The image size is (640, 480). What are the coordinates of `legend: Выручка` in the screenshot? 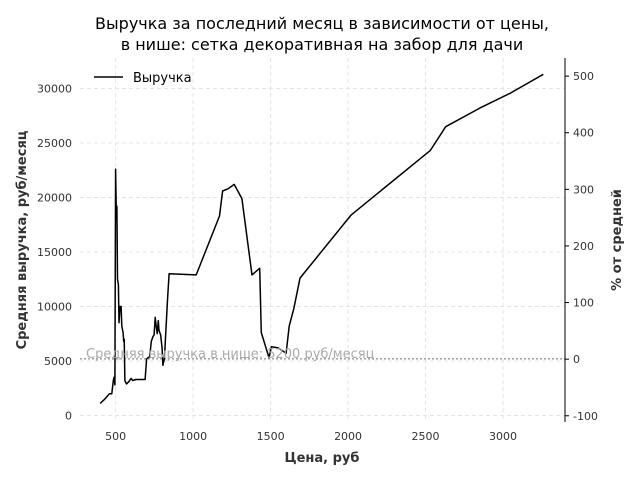 It's located at (143, 78).